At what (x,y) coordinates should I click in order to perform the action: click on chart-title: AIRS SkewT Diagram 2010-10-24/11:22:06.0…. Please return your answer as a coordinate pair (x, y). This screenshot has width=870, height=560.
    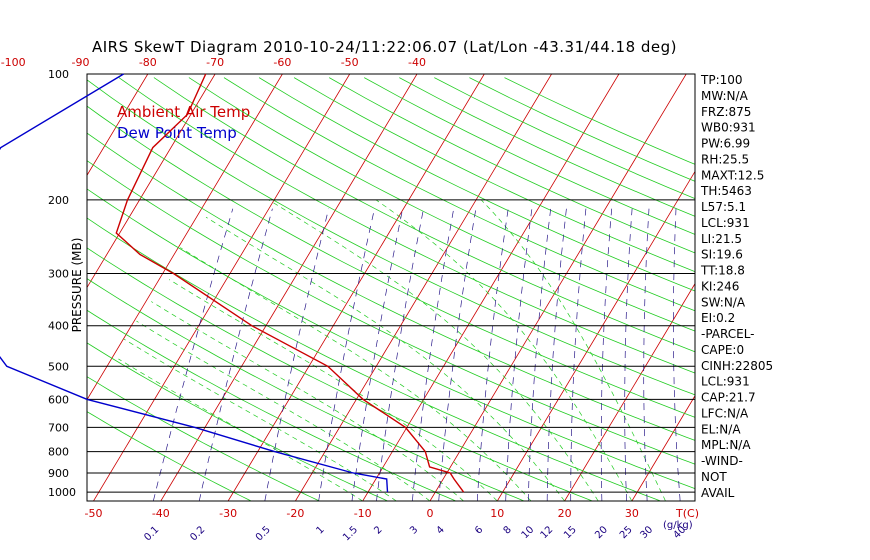
    Looking at the image, I should click on (384, 47).